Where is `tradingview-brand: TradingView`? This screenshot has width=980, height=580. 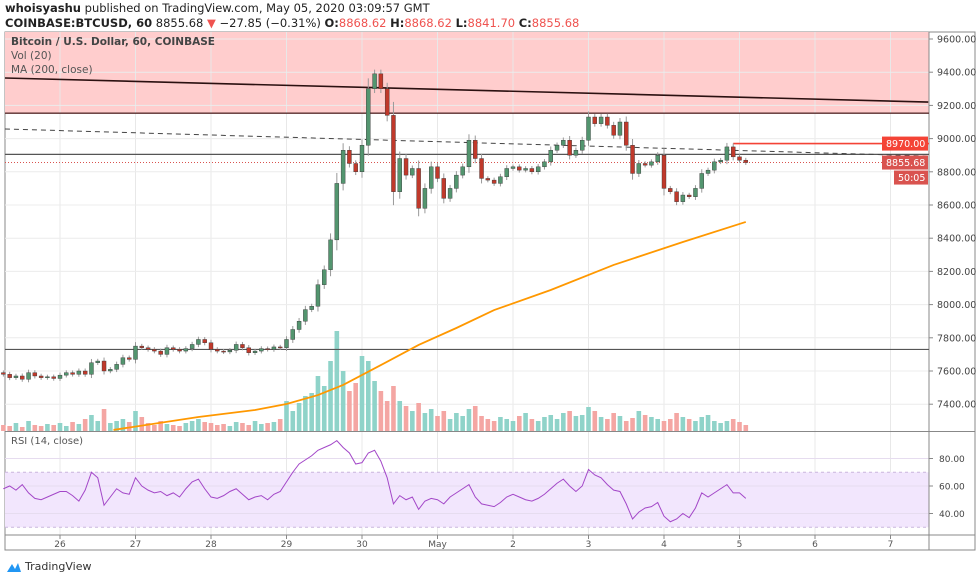 tradingview-brand: TradingView is located at coordinates (48, 566).